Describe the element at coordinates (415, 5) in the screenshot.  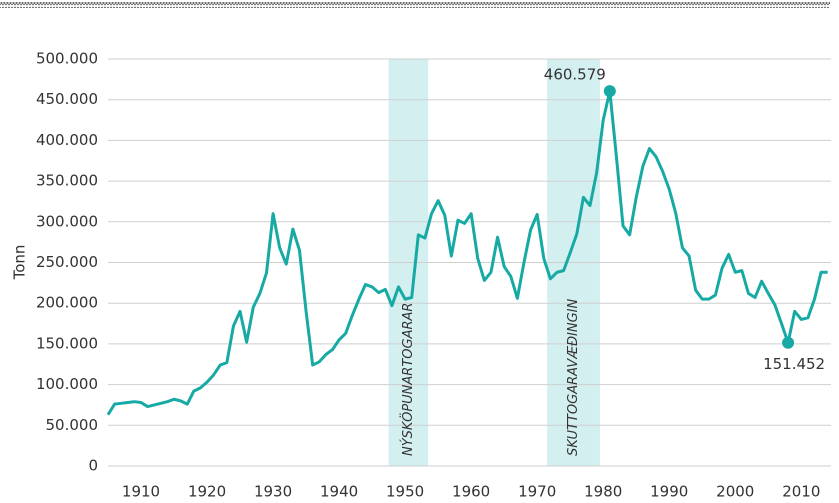
I see `decor-border` at that location.